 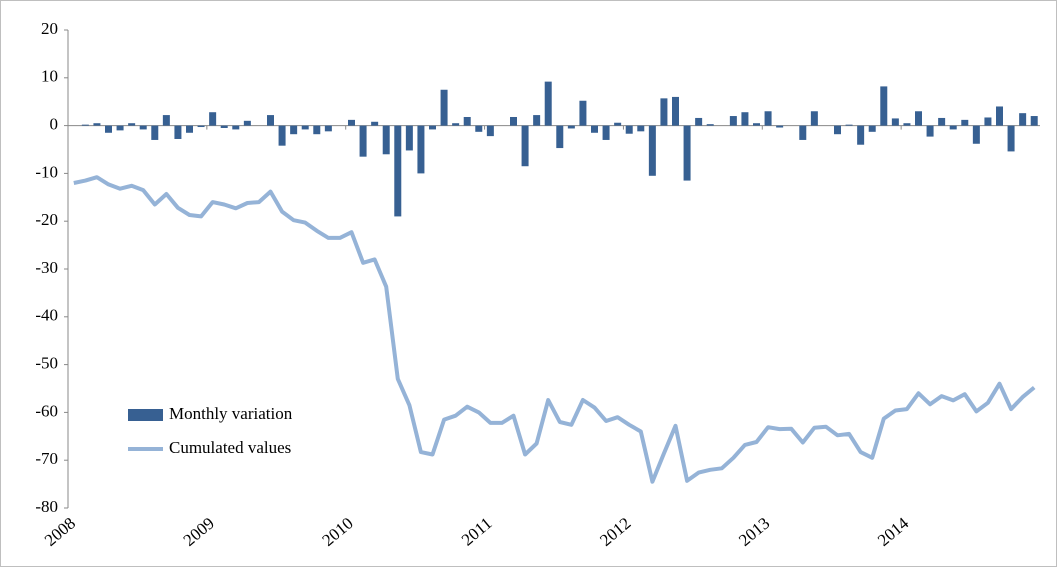 What do you see at coordinates (46, 219) in the screenshot?
I see `y-tick-label: -20` at bounding box center [46, 219].